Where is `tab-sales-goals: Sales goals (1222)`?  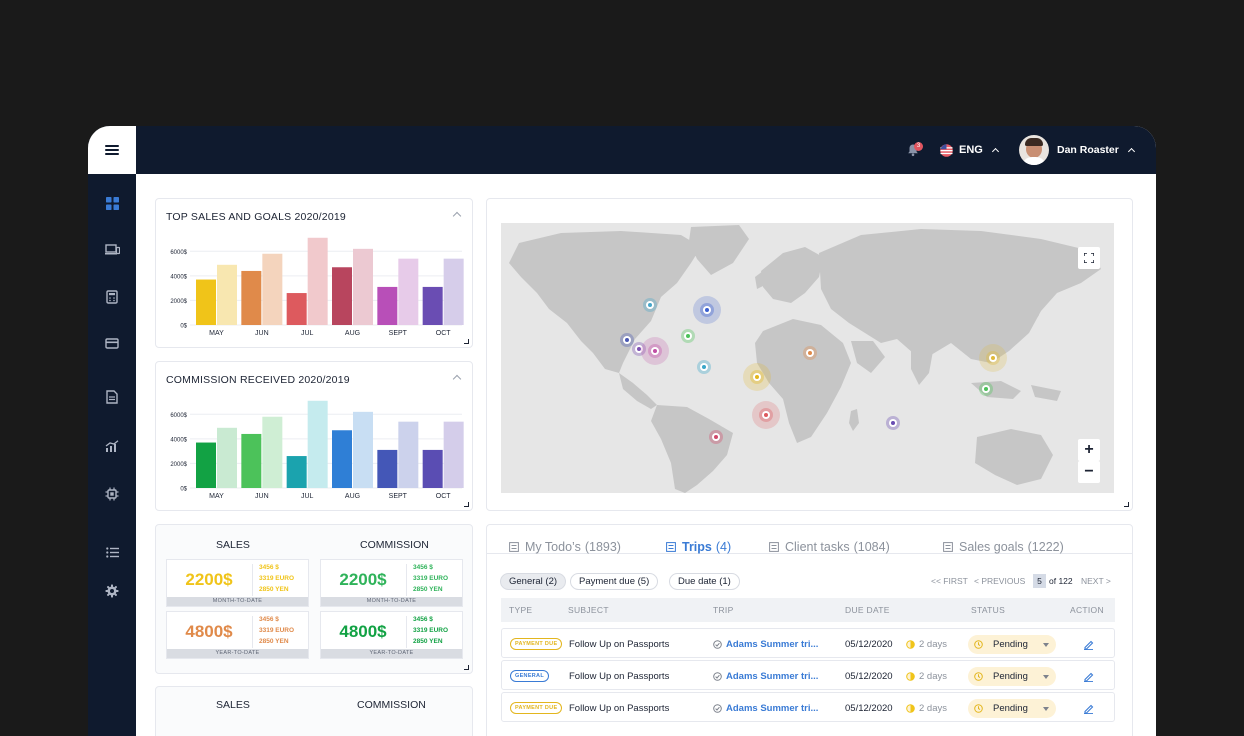
tab-sales-goals: Sales goals (1222) is located at coordinates (1003, 547).